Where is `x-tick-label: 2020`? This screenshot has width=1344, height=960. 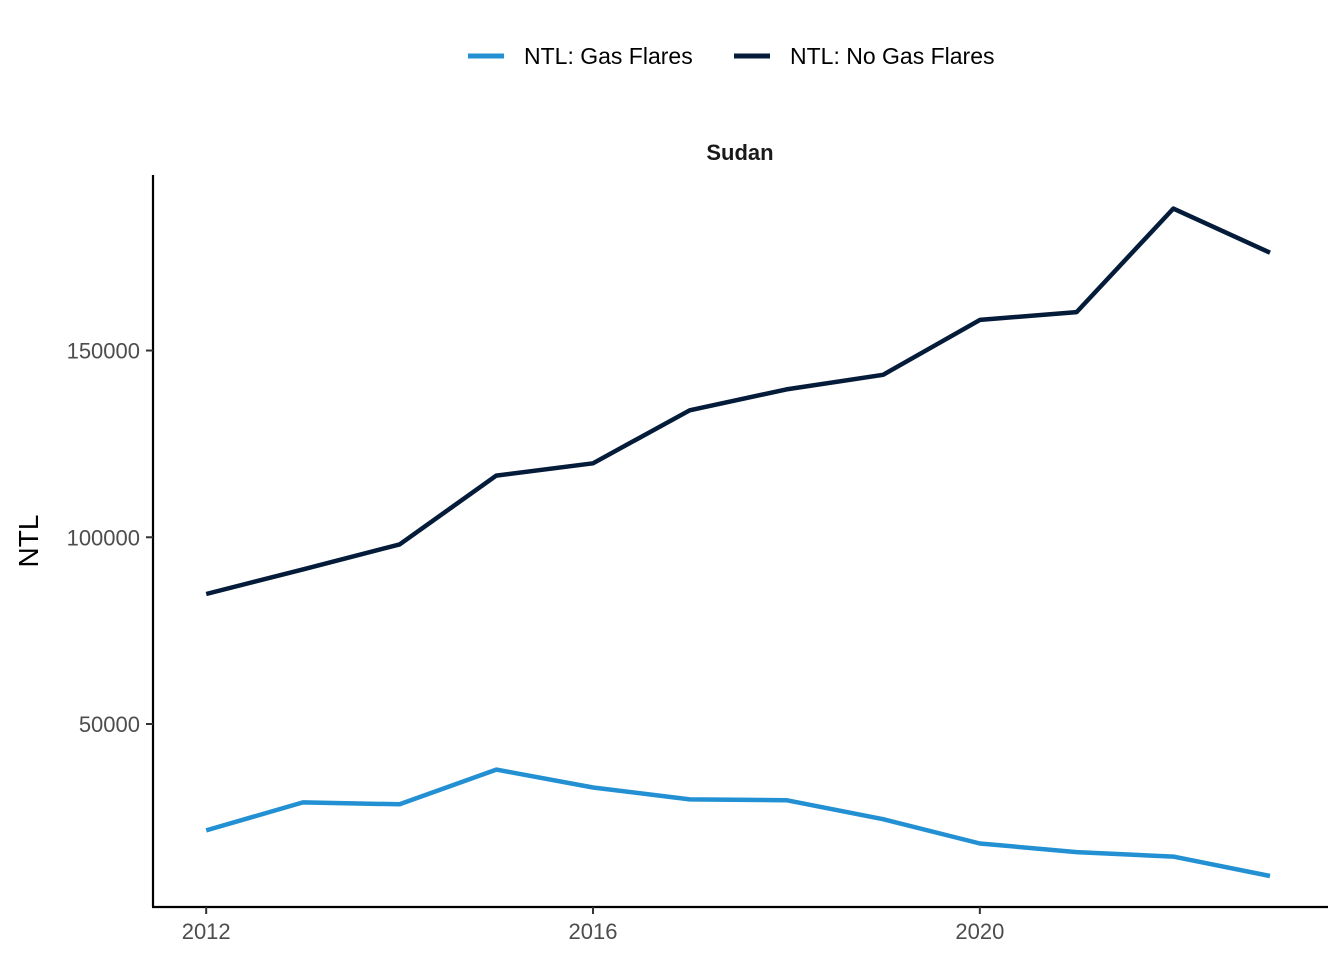 x-tick-label: 2020 is located at coordinates (979, 931).